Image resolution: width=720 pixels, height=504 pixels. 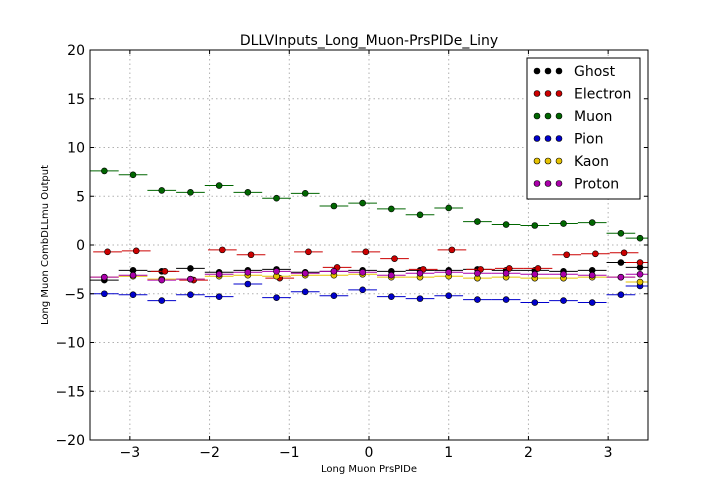 What do you see at coordinates (80, 197) in the screenshot?
I see `y-tick-label: 5` at bounding box center [80, 197].